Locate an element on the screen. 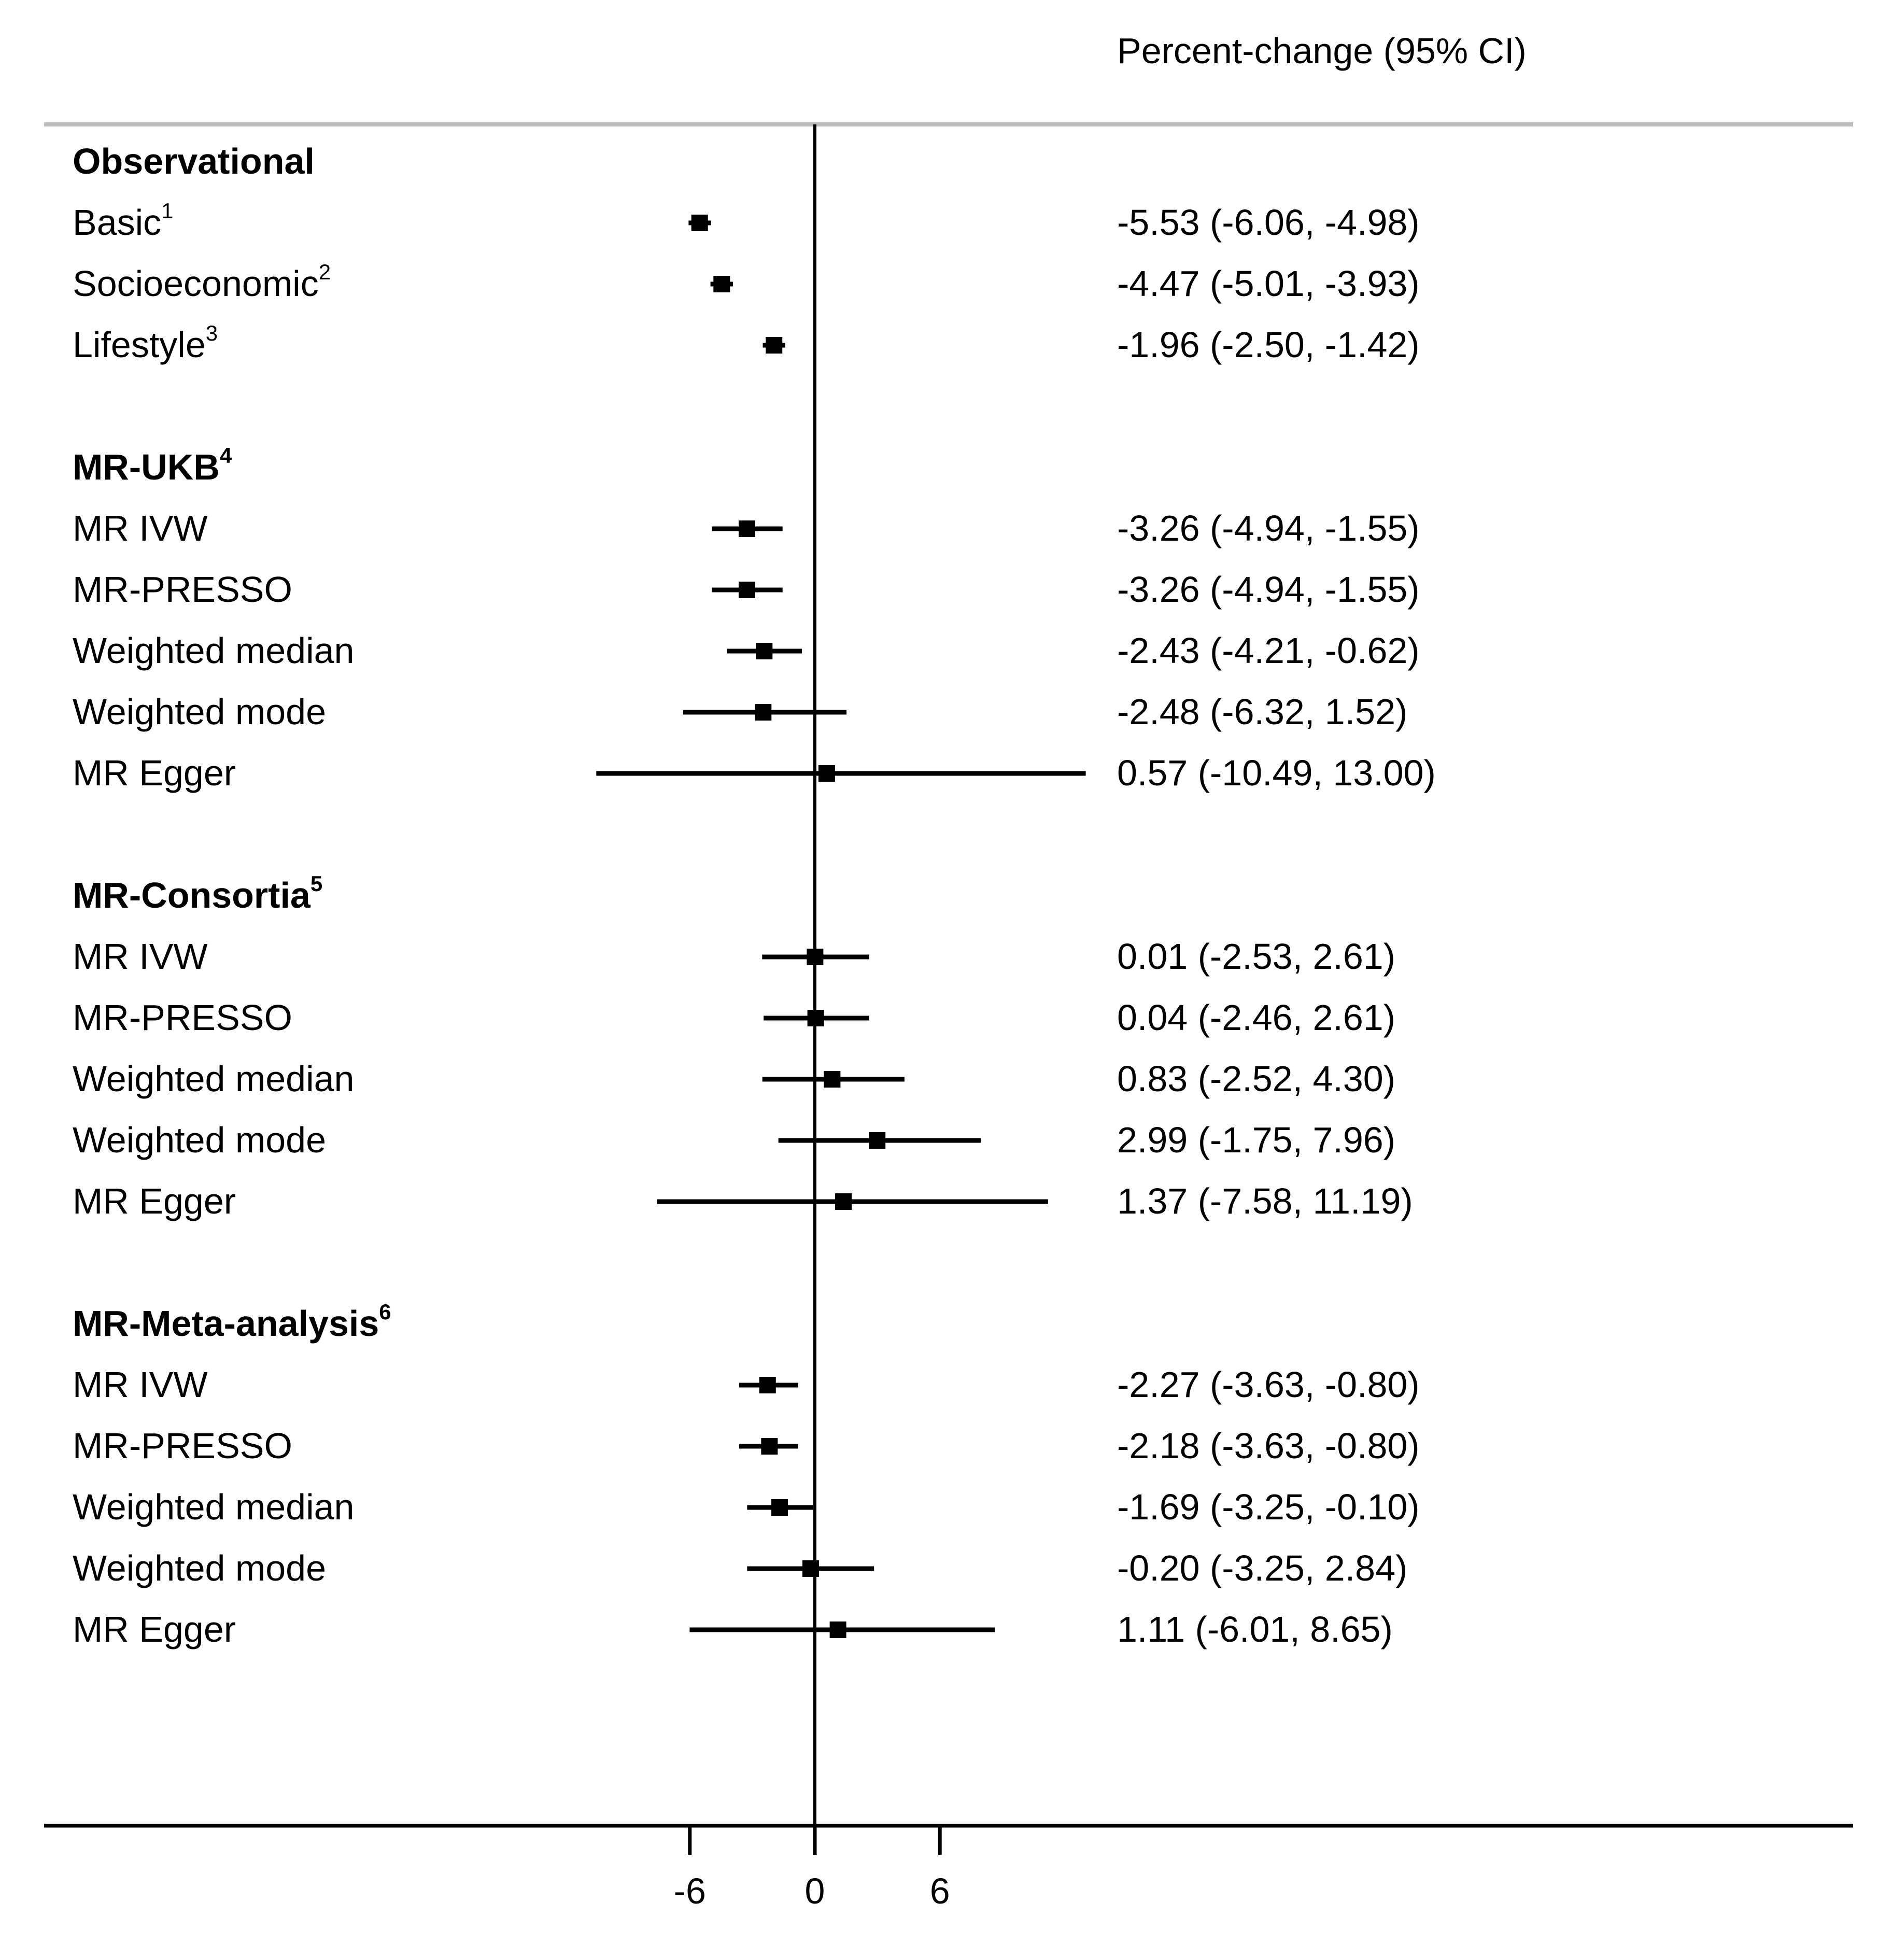 This screenshot has height=1960, width=1892. group-name: MR-Meta-analysis is located at coordinates (226, 1323).